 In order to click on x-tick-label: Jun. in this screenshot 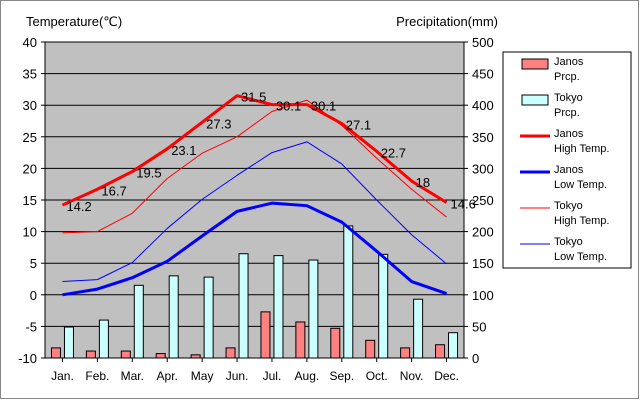, I will do `click(237, 376)`.